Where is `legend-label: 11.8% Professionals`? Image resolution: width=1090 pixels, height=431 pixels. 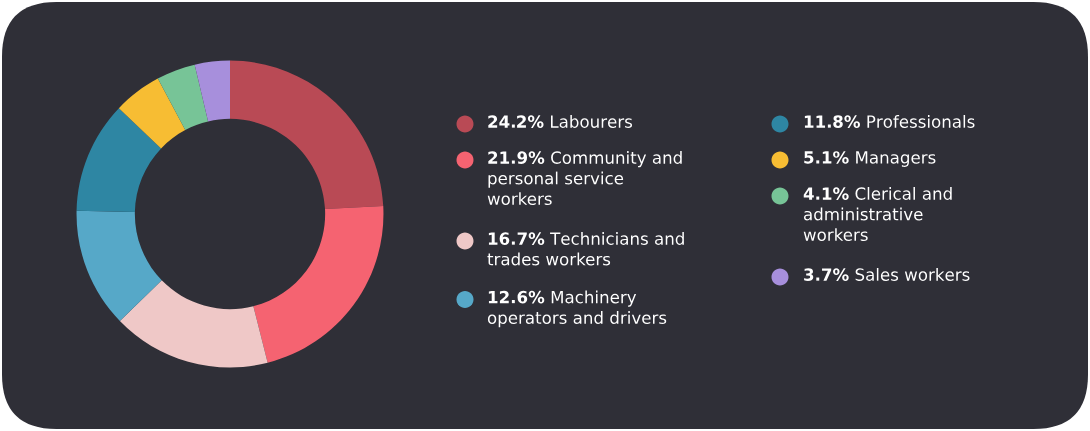
legend-label: 11.8% Professionals is located at coordinates (889, 121).